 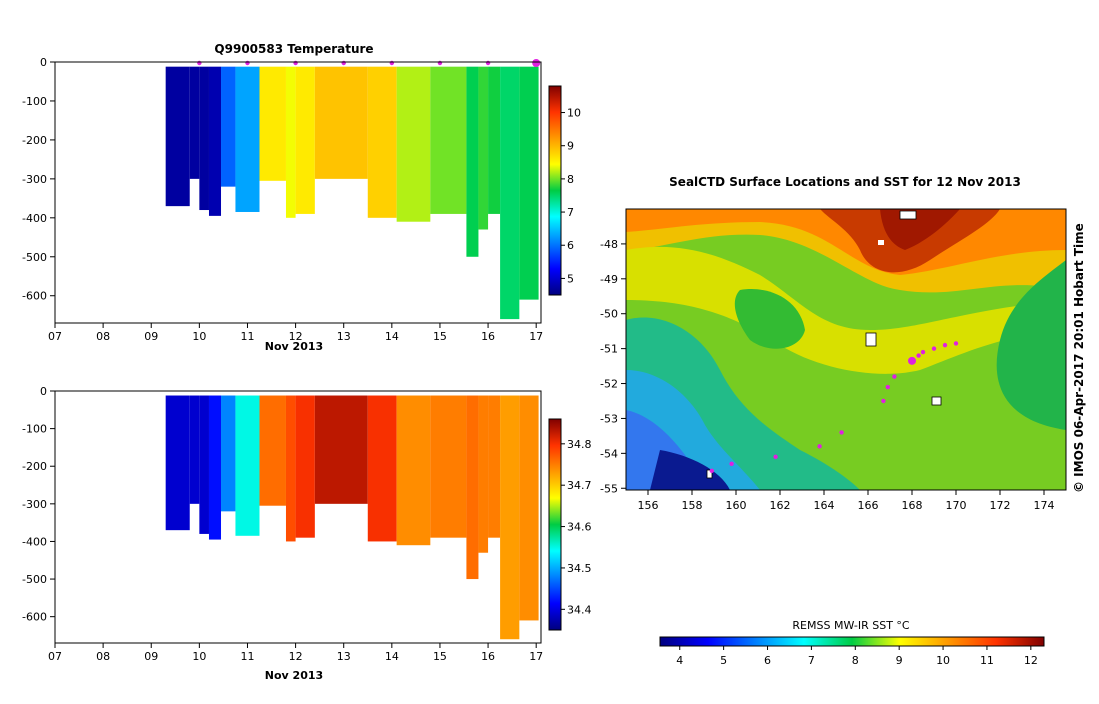 I want to click on salinity-colorbar-tick-label: 34.5, so click(x=579, y=568).